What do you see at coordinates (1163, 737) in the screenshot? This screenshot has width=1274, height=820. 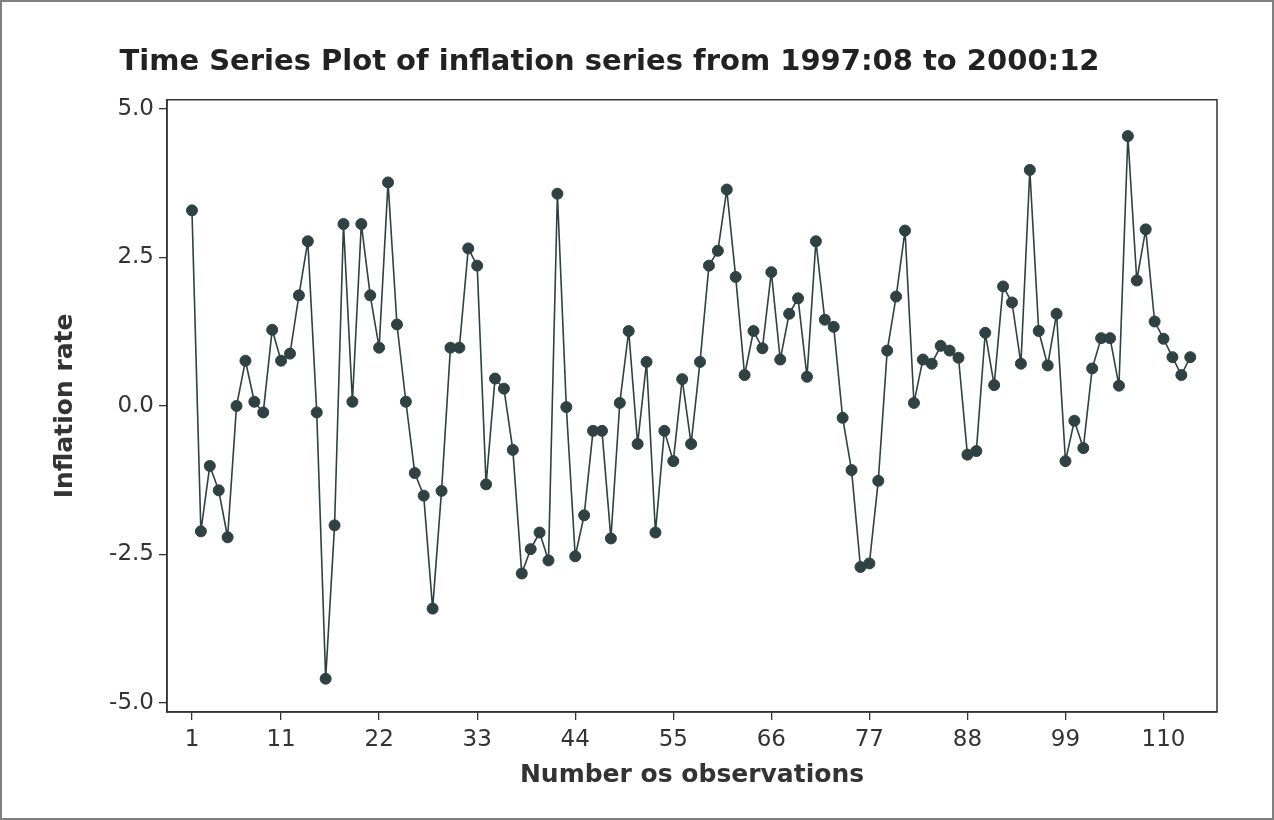 I see `x-tick-label: 110` at bounding box center [1163, 737].